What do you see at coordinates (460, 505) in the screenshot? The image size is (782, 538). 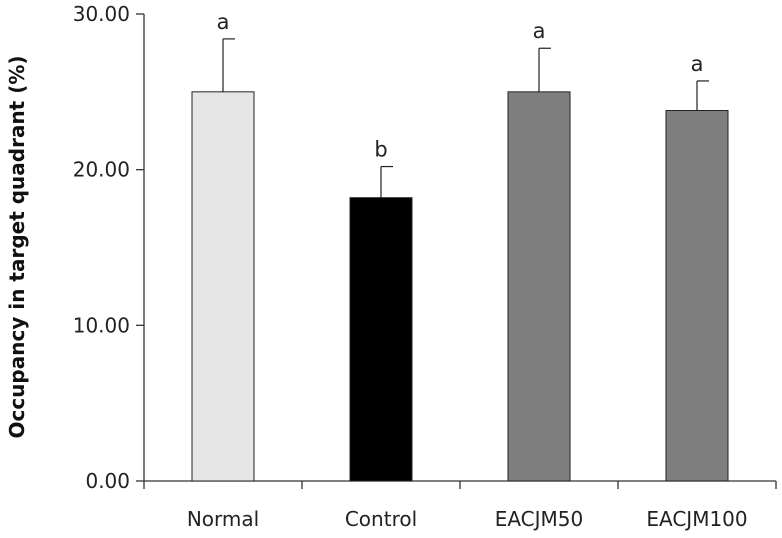 I see `x-axis: Normal Control EACJM50 EACJM100` at bounding box center [460, 505].